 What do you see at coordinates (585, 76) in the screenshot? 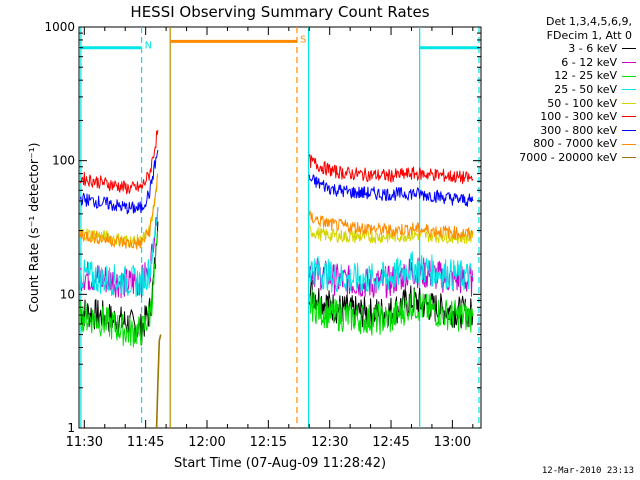
I see `legend-entry-label: 12 - 25 keV` at bounding box center [585, 76].